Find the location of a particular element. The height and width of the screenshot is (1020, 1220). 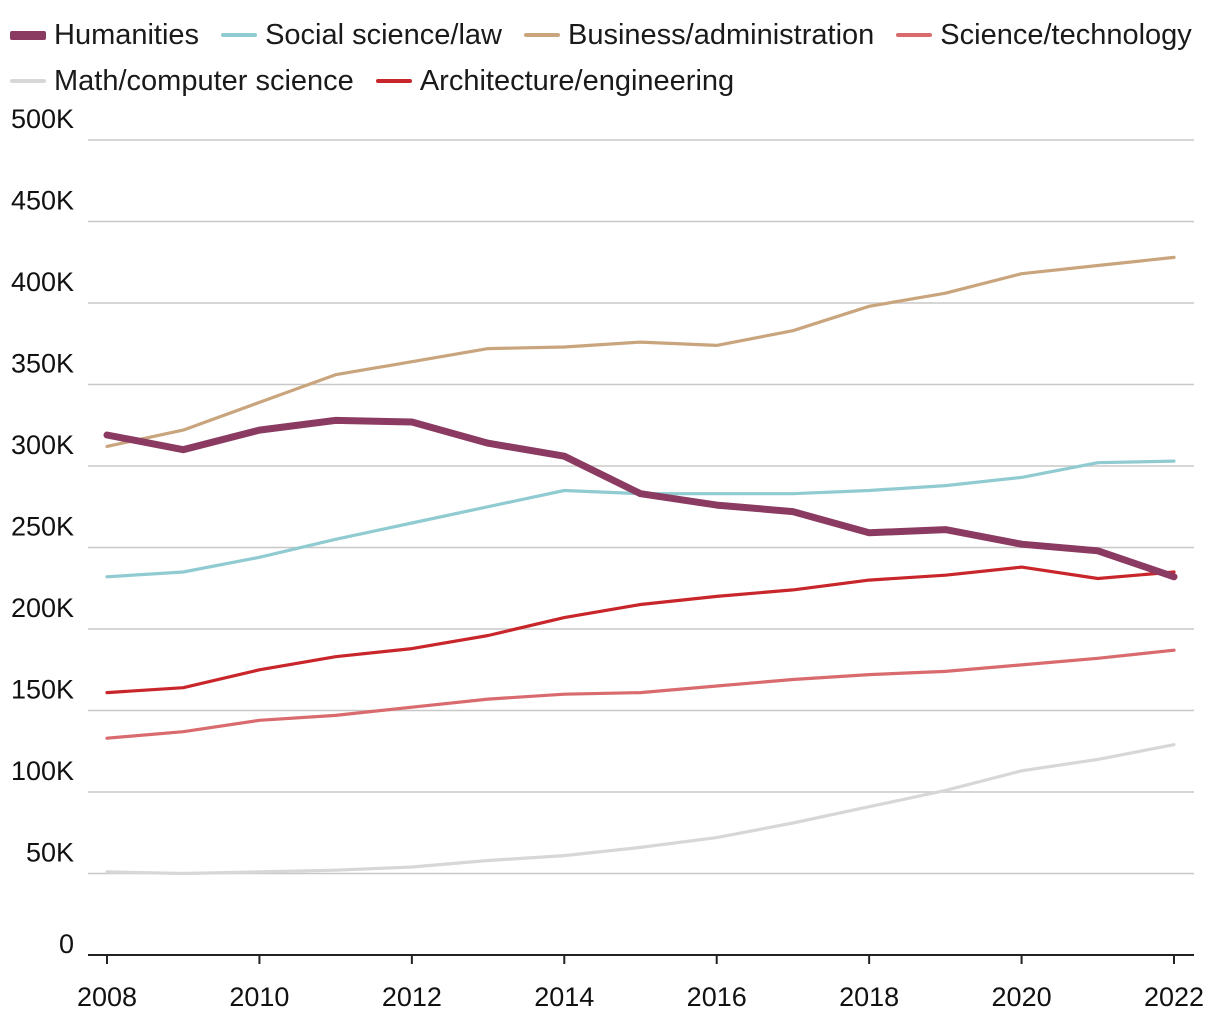

legend-label-science-technology: Science/technology is located at coordinates (1066, 34).